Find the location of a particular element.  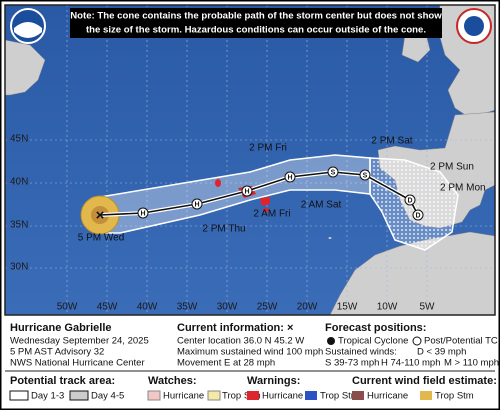

nws-logo is located at coordinates (474, 26).